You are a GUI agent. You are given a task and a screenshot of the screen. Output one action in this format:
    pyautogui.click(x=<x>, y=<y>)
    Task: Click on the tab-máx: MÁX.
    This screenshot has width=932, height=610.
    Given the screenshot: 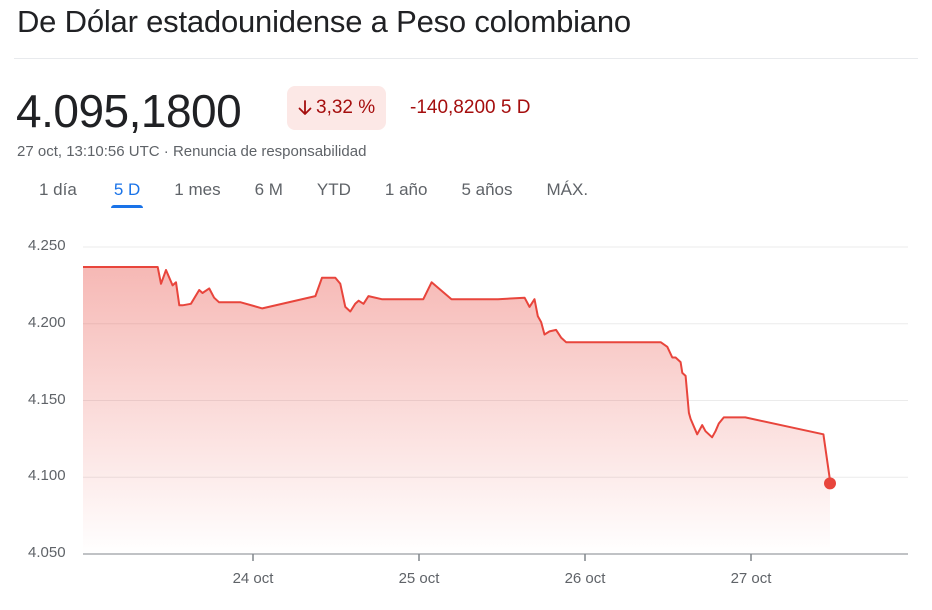 What is the action you would take?
    pyautogui.click(x=567, y=189)
    